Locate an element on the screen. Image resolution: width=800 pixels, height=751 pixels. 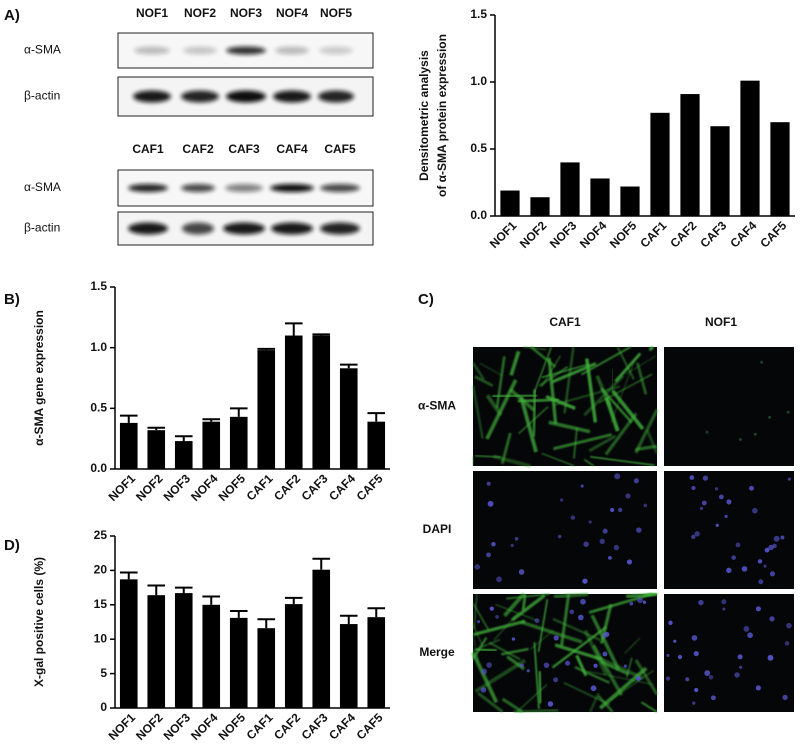
panel-label: A) is located at coordinates (12, 15).